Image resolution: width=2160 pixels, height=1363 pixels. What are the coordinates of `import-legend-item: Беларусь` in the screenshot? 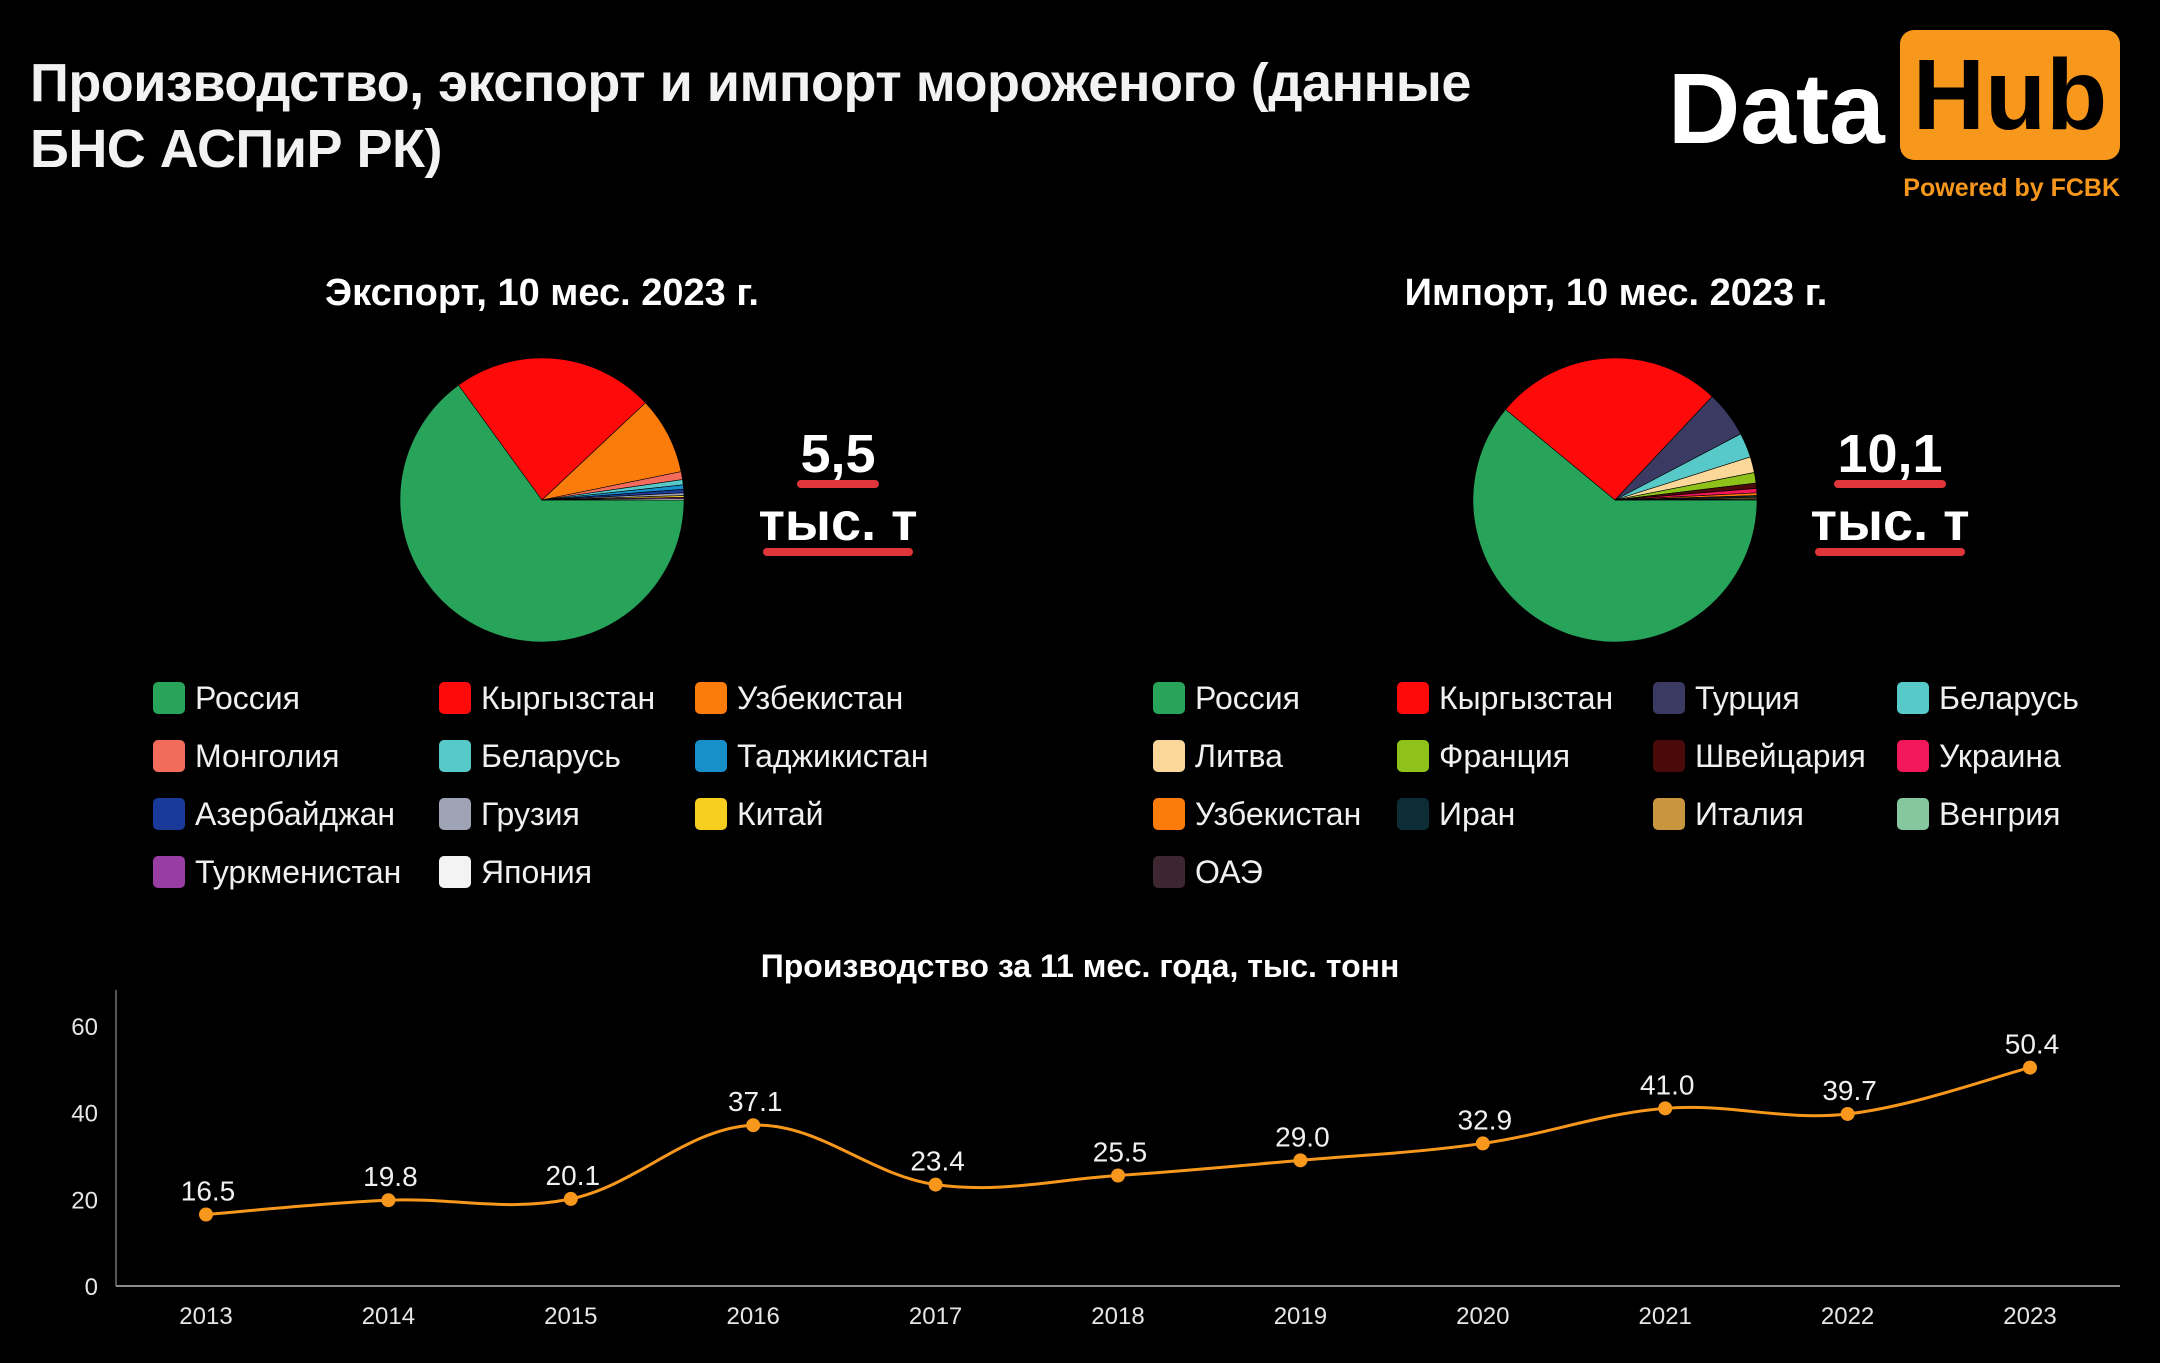 It's located at (1988, 698).